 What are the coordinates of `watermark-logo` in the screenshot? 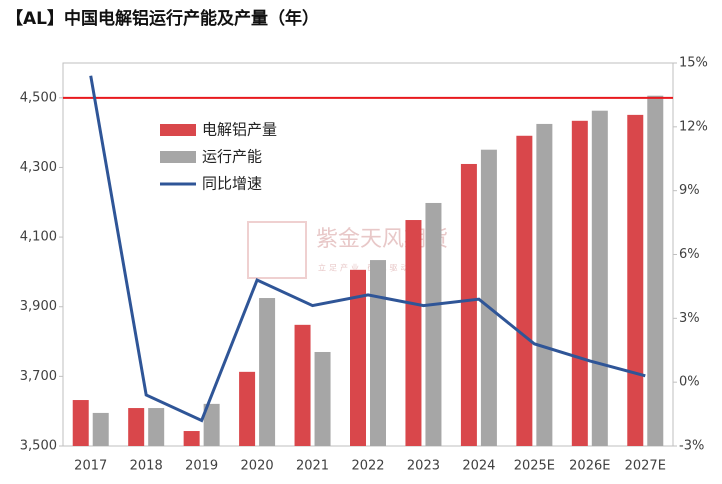 It's located at (277, 250).